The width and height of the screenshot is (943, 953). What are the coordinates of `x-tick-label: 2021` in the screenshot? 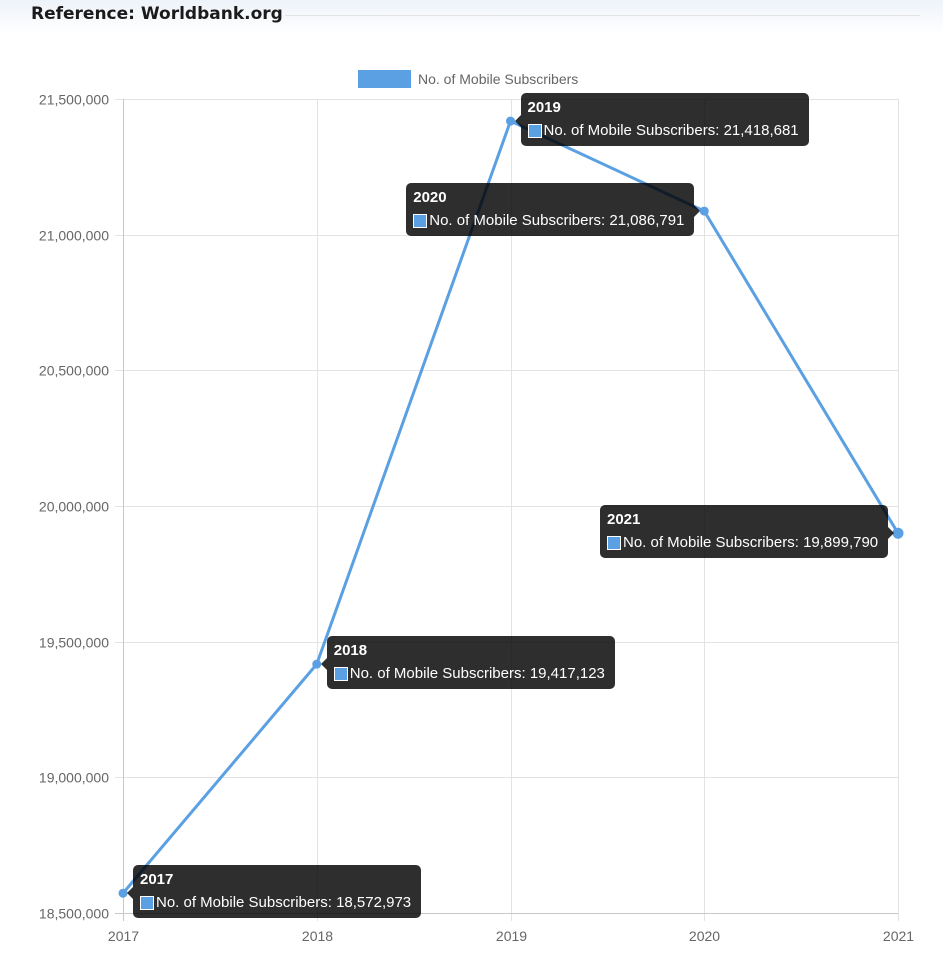 It's located at (898, 936).